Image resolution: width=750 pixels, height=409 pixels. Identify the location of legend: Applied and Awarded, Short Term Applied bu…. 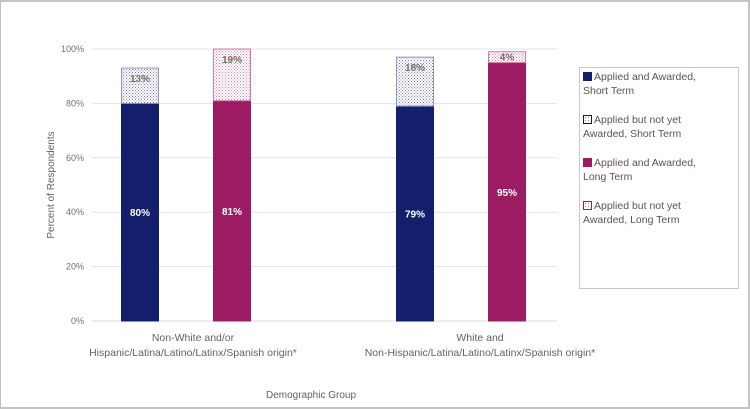
(659, 178).